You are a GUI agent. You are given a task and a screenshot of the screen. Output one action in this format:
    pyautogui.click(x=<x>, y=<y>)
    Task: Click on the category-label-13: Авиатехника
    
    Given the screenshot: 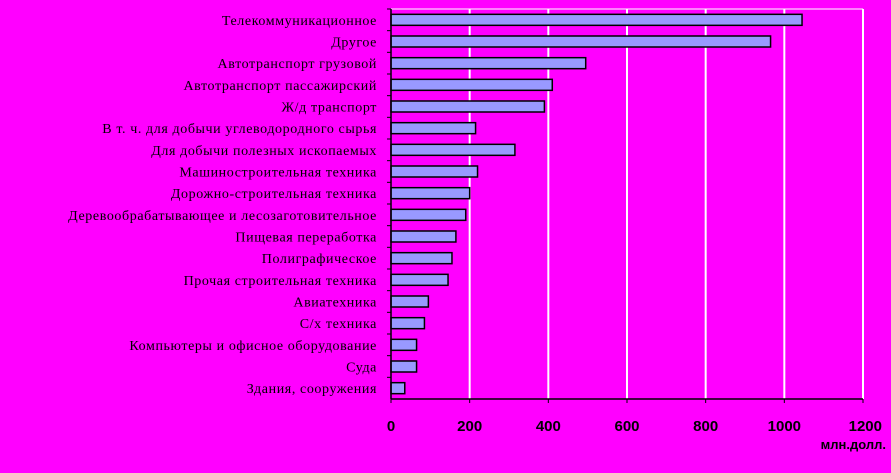 What is the action you would take?
    pyautogui.click(x=335, y=303)
    